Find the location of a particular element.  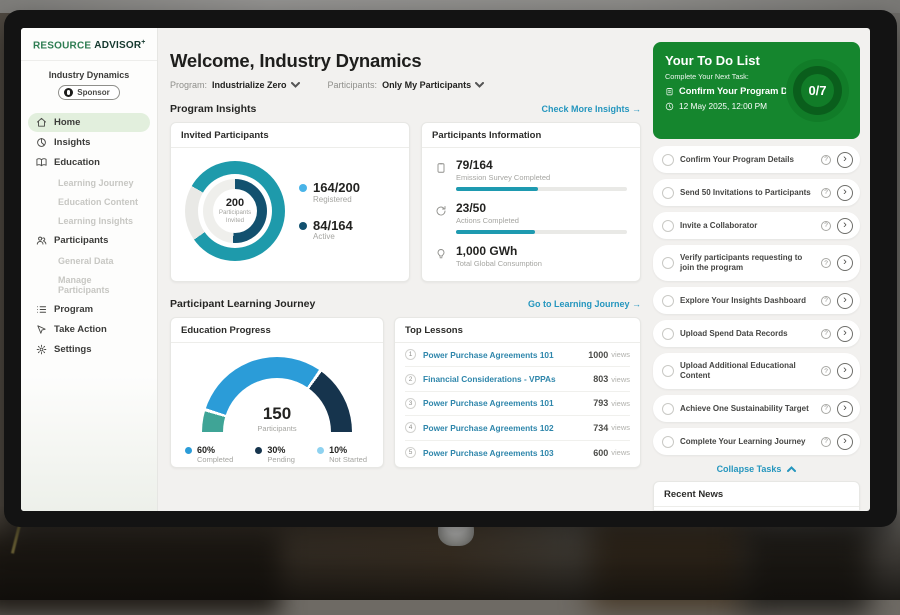

sidebar-item-education-content: Education Content is located at coordinates (98, 201).